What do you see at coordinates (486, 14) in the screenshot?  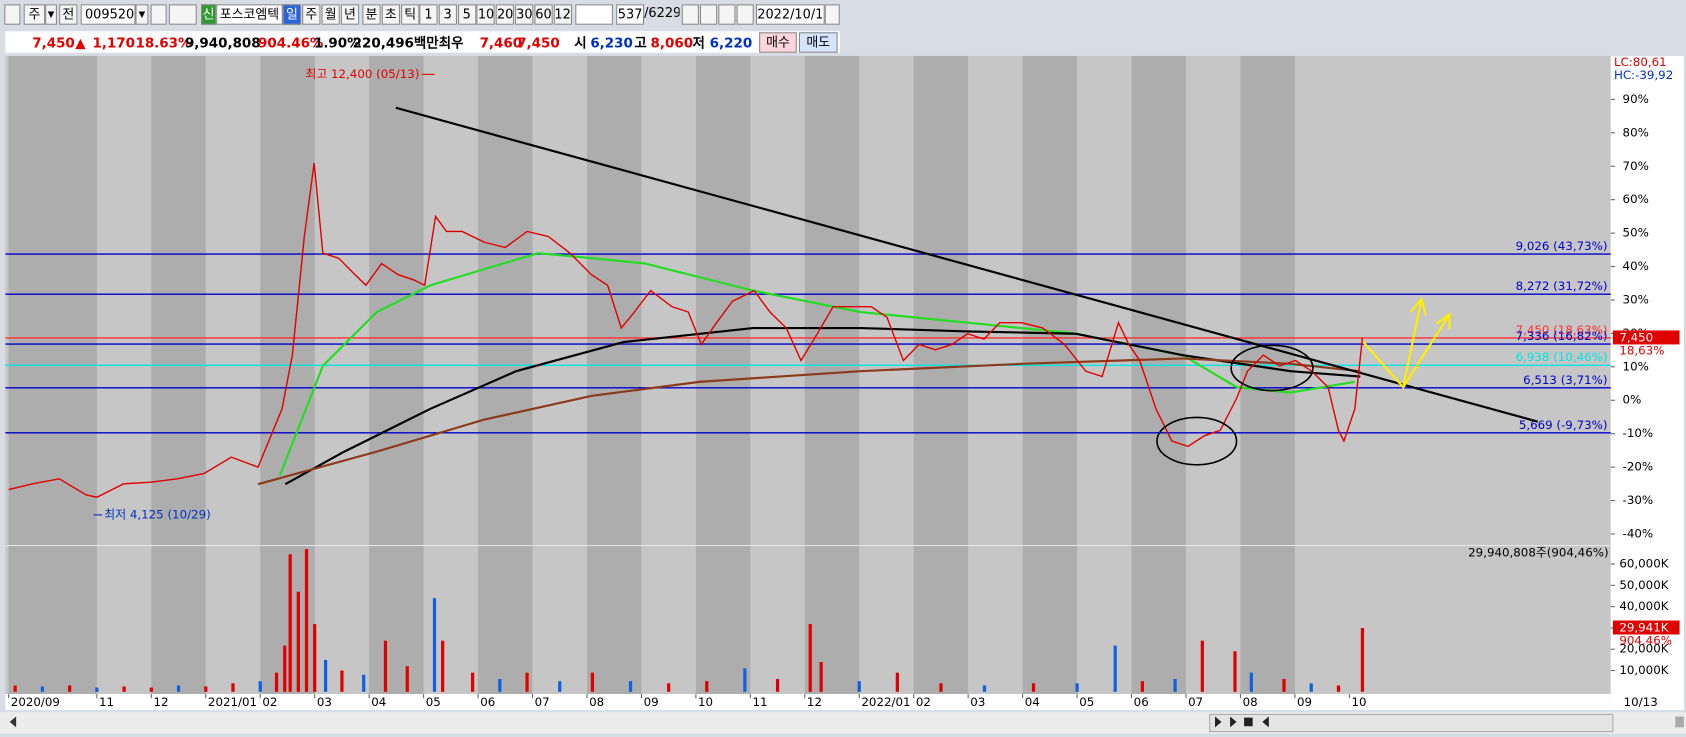 I see `toolbar-button: 10` at bounding box center [486, 14].